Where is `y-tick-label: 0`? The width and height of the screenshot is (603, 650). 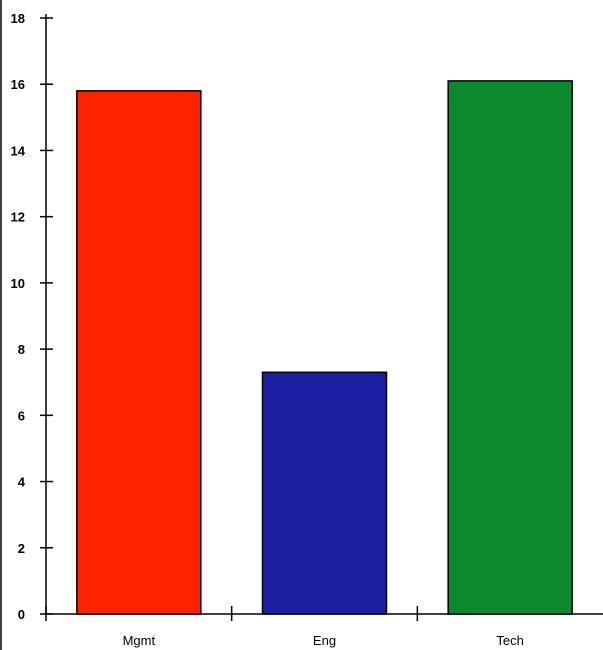 y-tick-label: 0 is located at coordinates (21, 614).